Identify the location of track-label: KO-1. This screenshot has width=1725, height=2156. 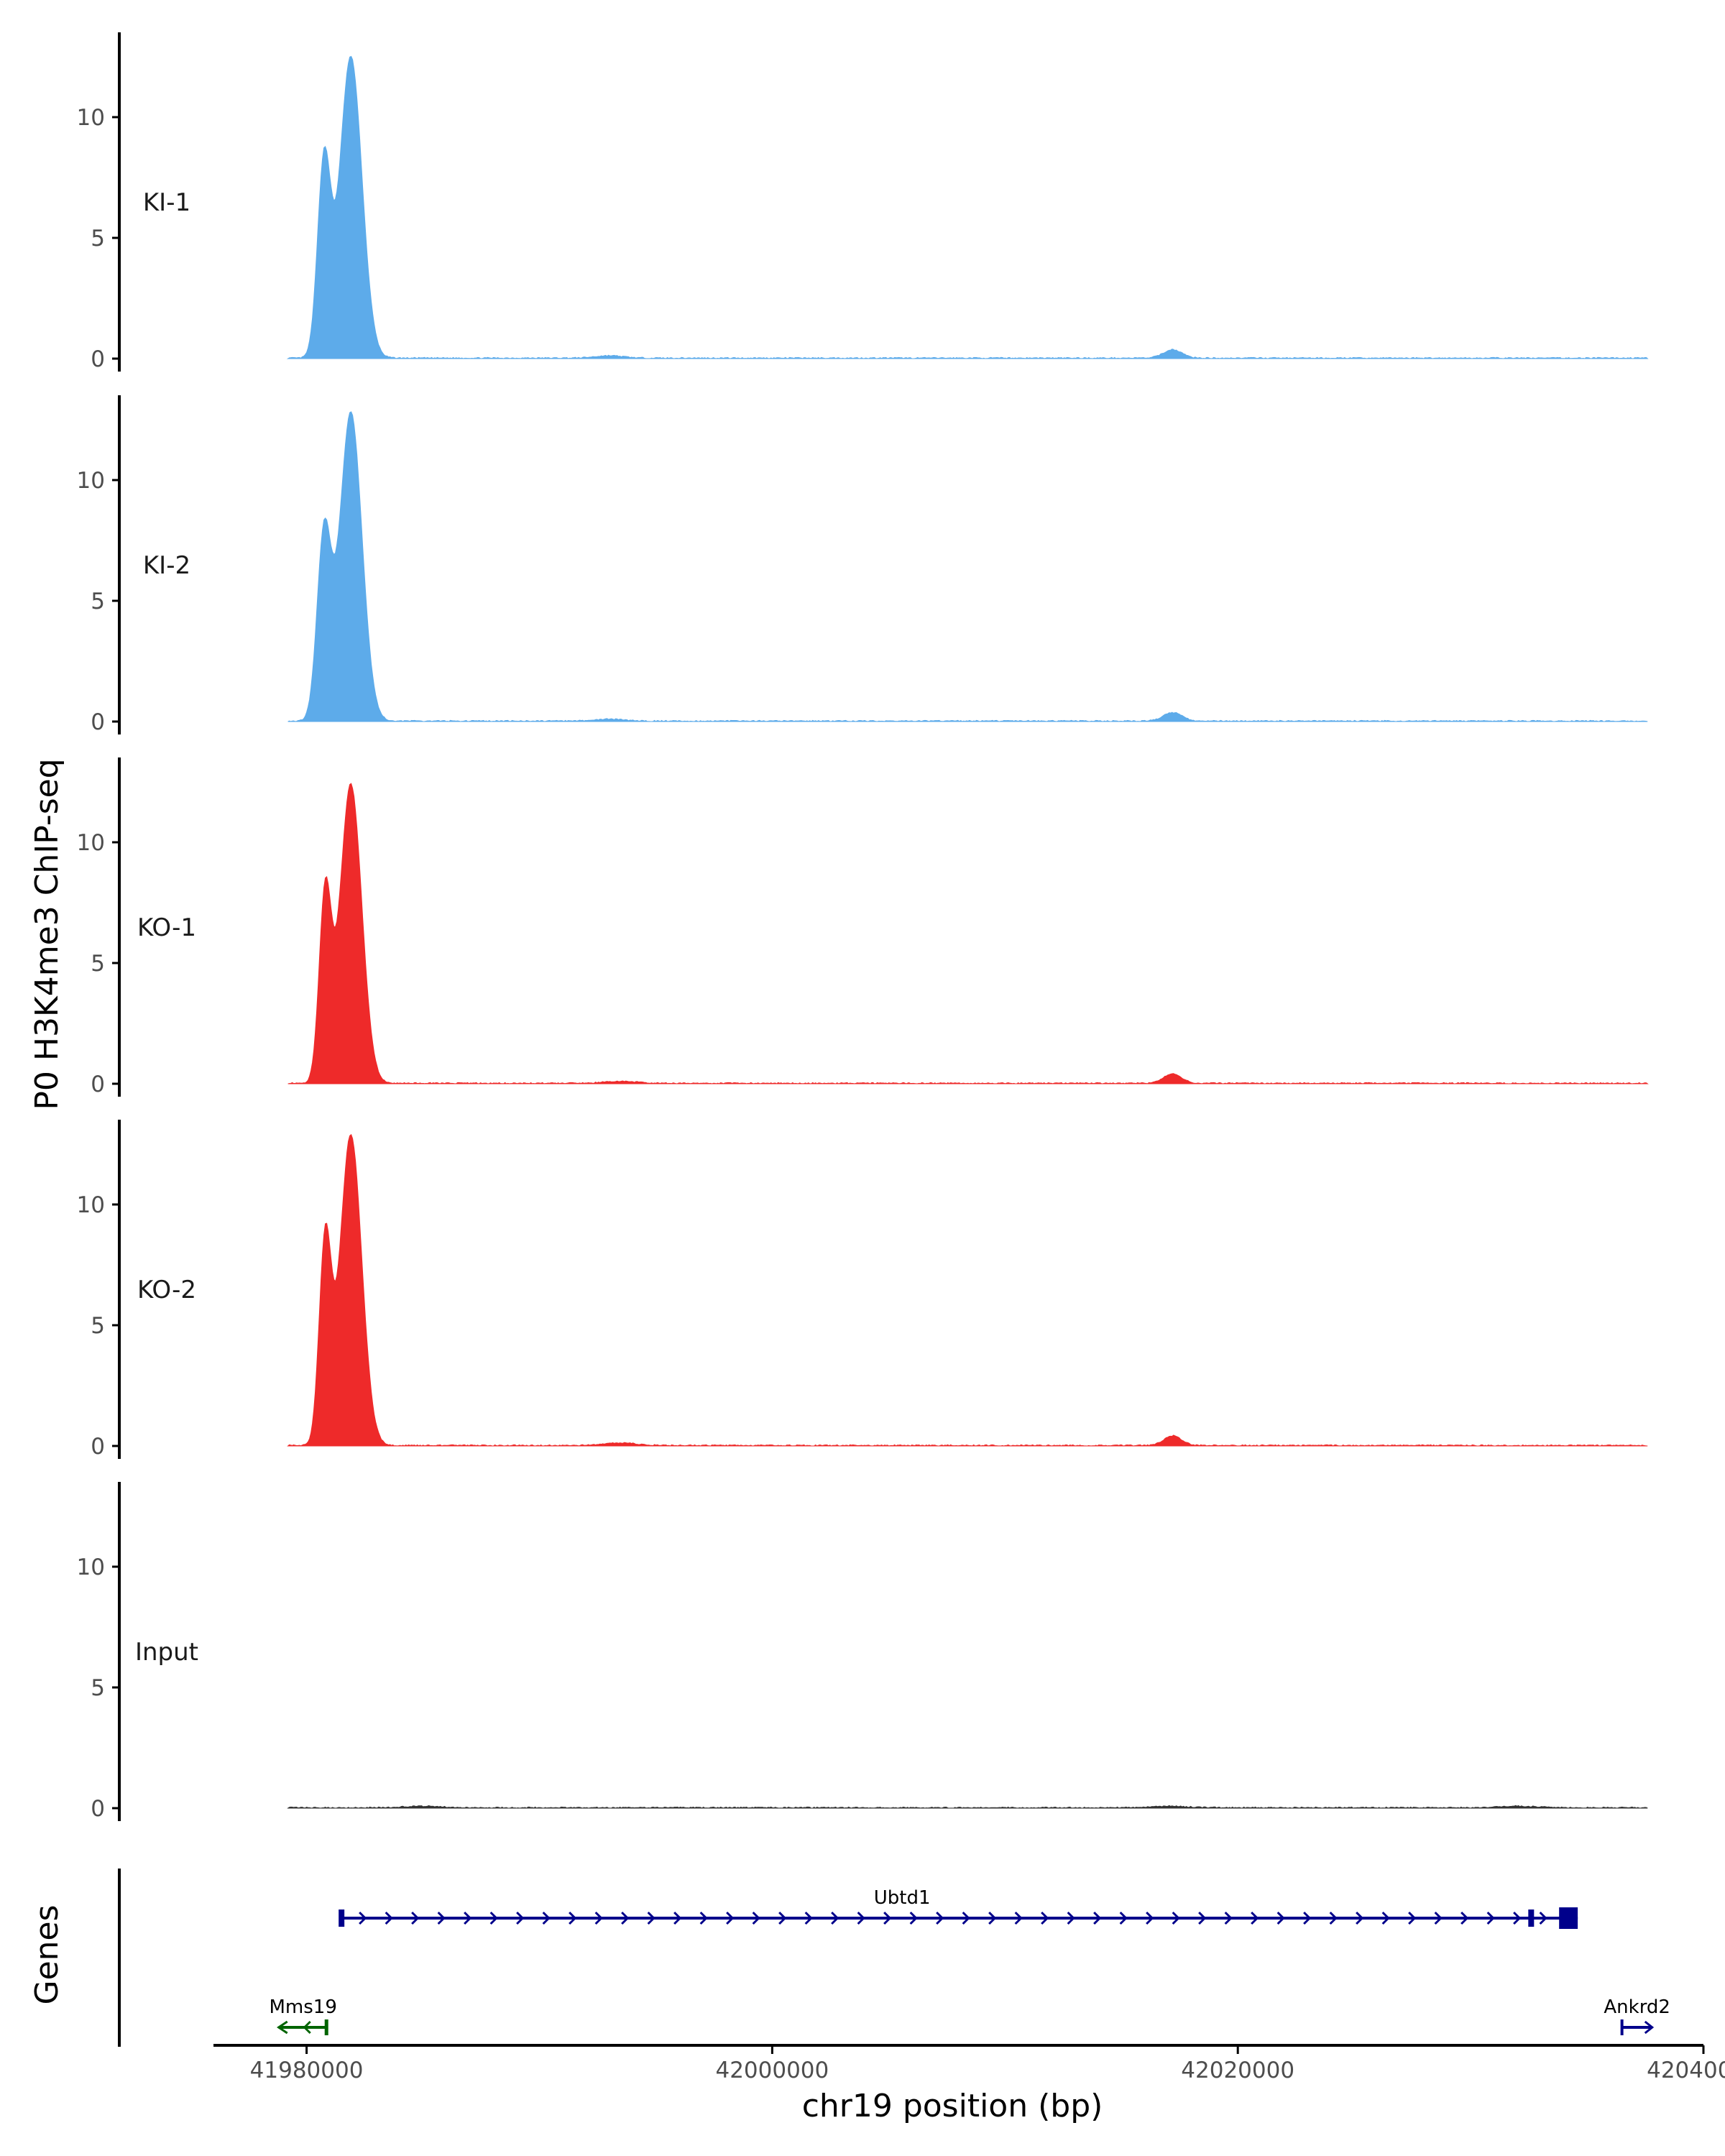
(166, 927).